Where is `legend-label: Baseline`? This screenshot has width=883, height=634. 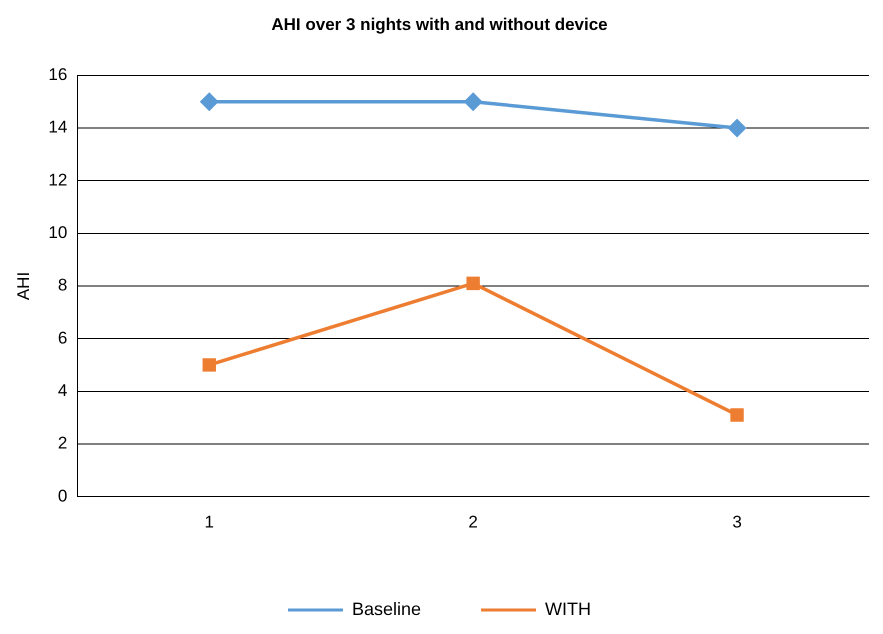
legend-label: Baseline is located at coordinates (387, 608).